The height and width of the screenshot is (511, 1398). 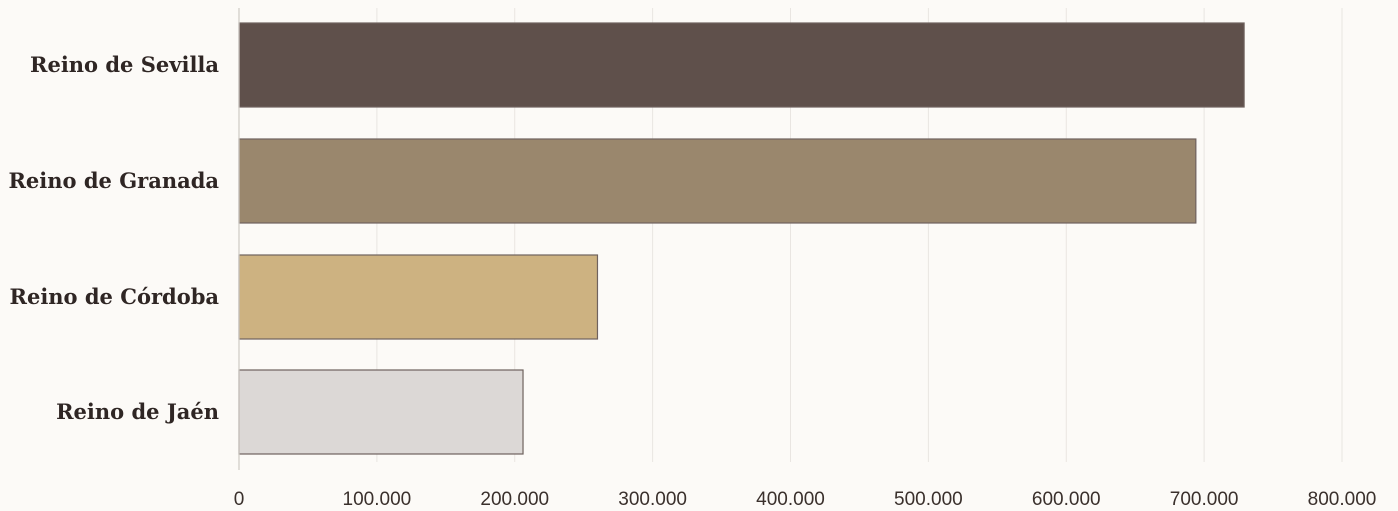 What do you see at coordinates (652, 499) in the screenshot?
I see `x-tick-label: 300.000` at bounding box center [652, 499].